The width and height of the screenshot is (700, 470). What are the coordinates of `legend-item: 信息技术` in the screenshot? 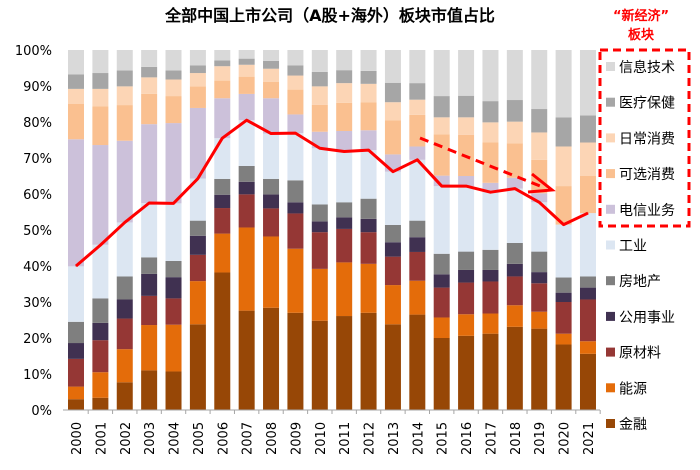 It's located at (647, 67).